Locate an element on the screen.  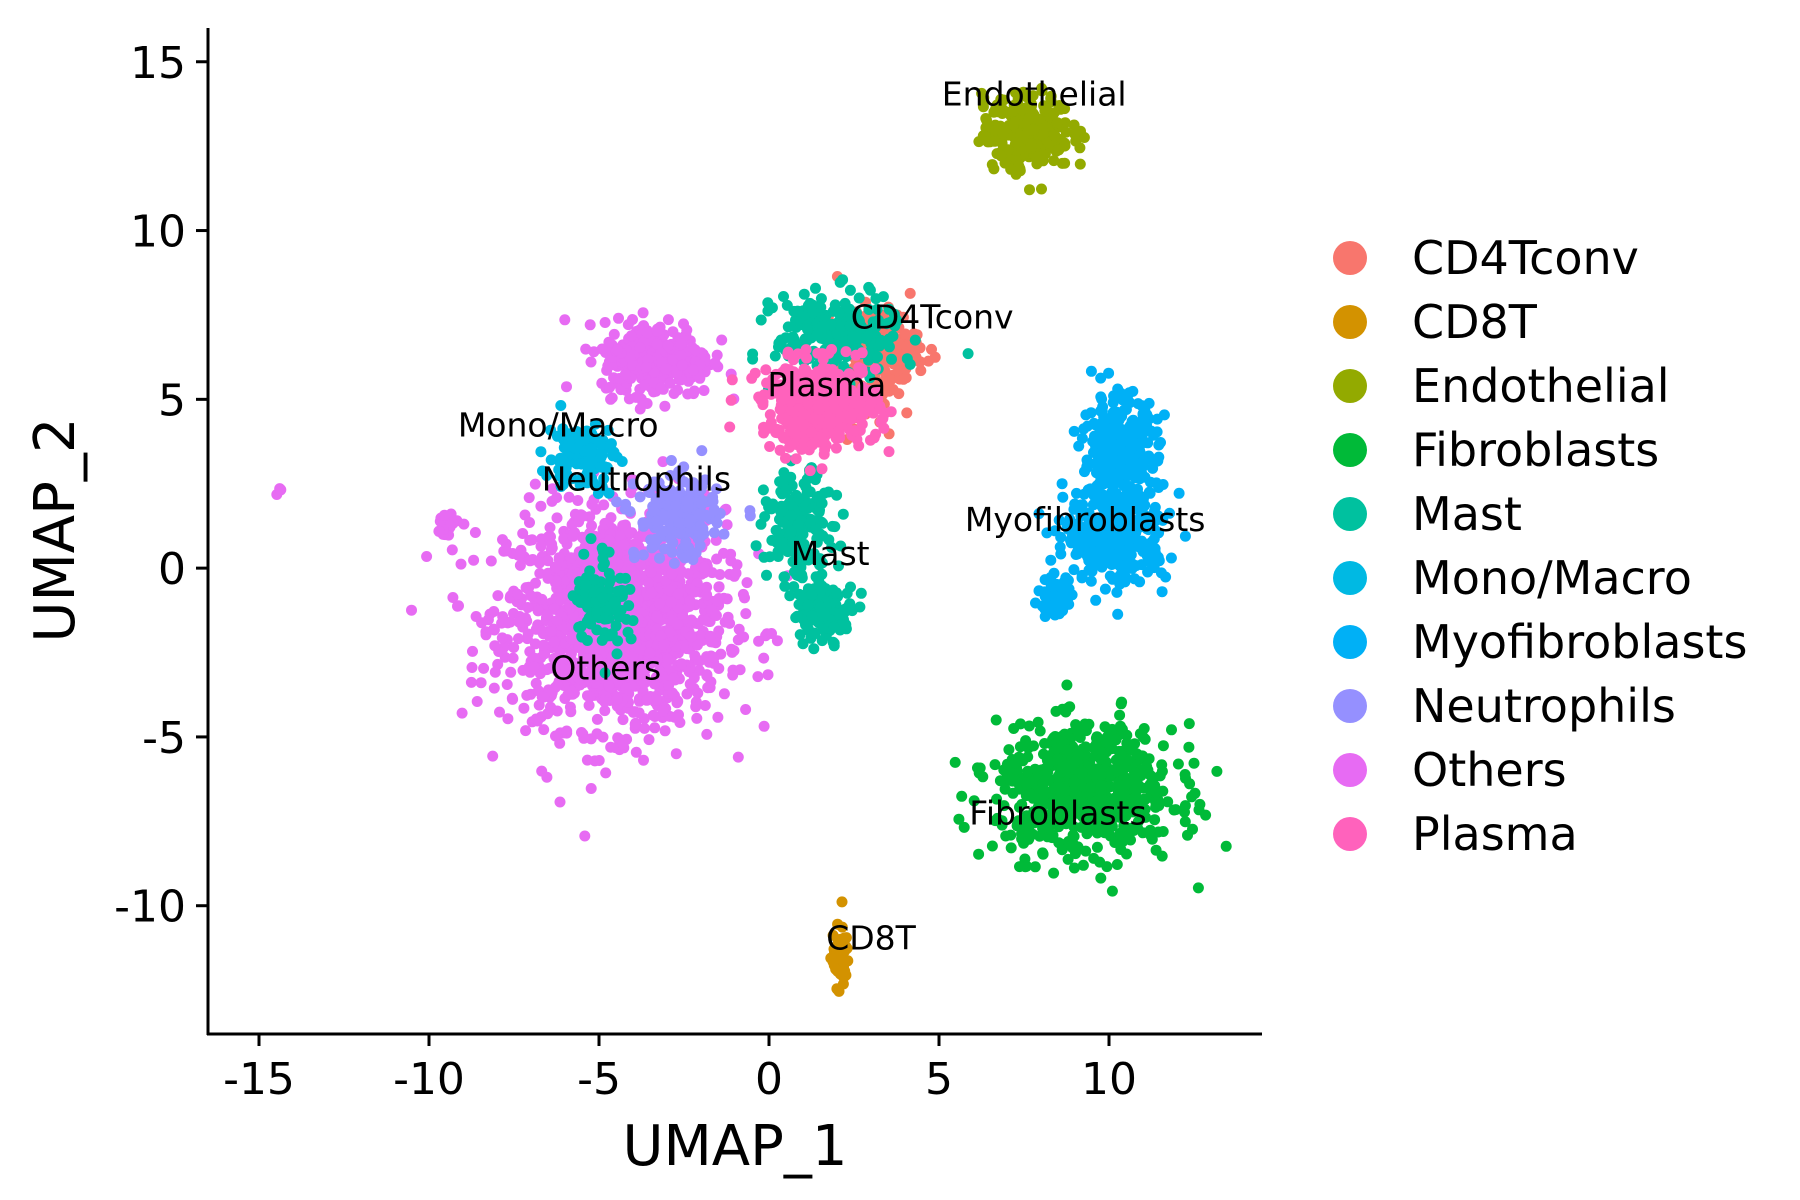
series-myofibroblasts is located at coordinates (1110, 493).